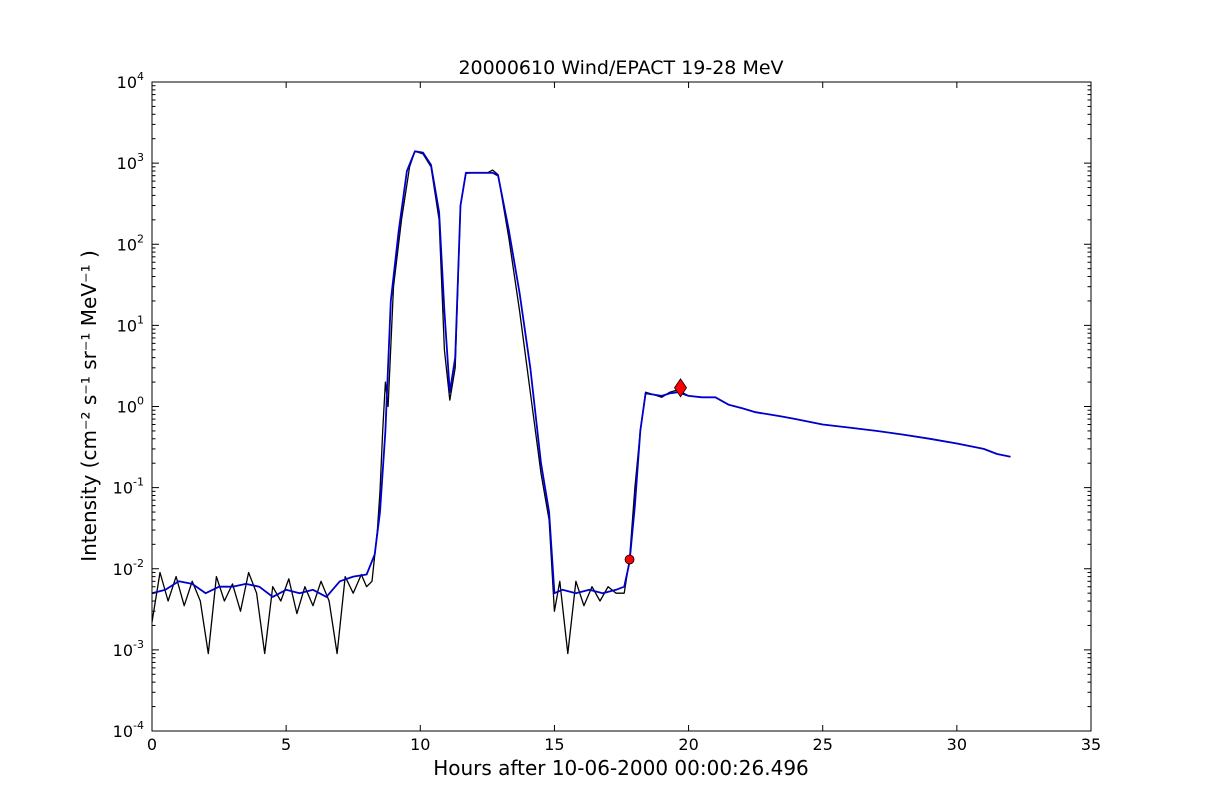 The height and width of the screenshot is (812, 1212). Describe the element at coordinates (152, 744) in the screenshot. I see `x-tick-label: 0` at that location.